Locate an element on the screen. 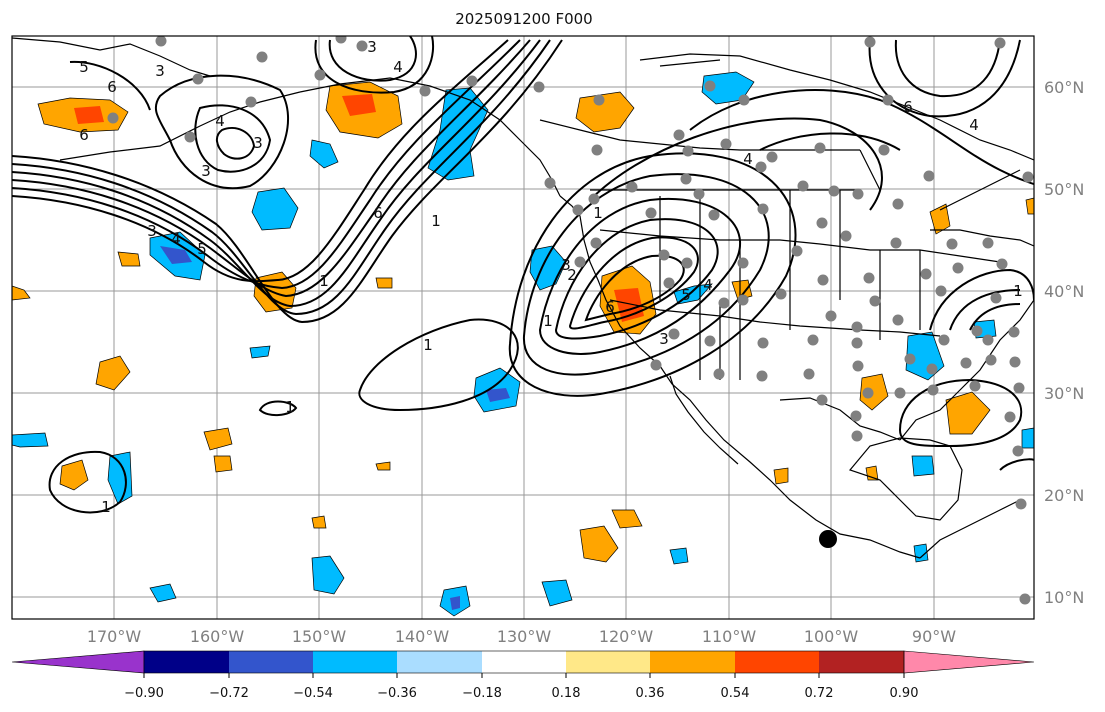 This screenshot has width=1105, height=712. colorbar-tick-label: −0.18 is located at coordinates (482, 693).